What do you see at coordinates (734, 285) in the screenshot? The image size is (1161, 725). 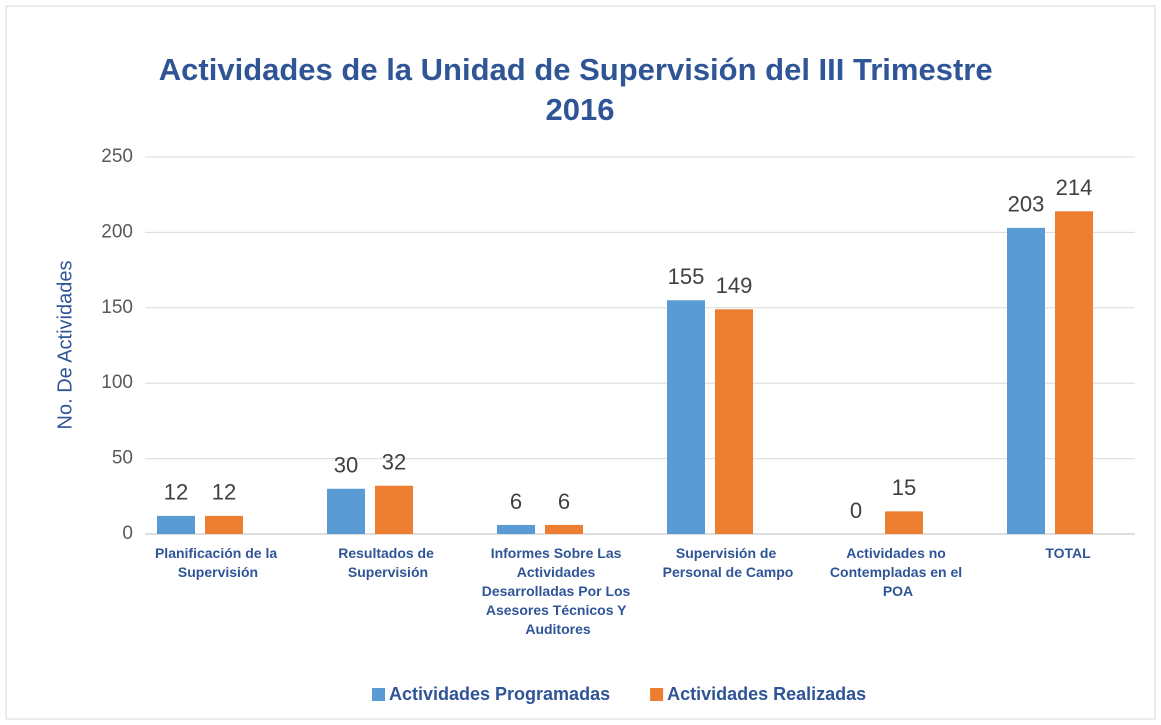 I see `value-label: 149` at bounding box center [734, 285].